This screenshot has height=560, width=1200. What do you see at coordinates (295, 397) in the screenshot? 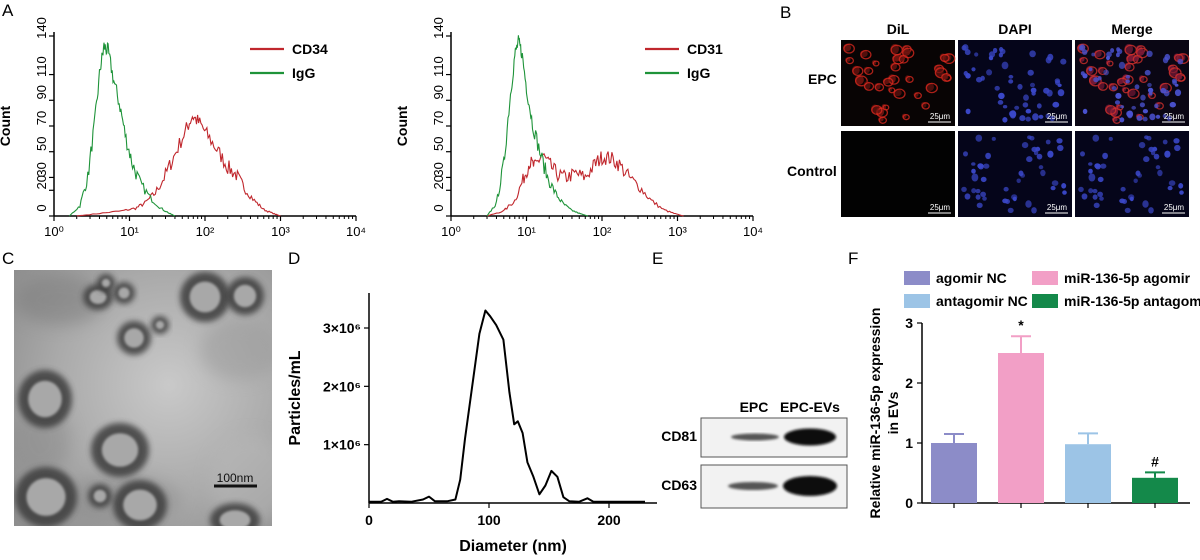
I see `y-axis-label: Particles/mL` at bounding box center [295, 397].